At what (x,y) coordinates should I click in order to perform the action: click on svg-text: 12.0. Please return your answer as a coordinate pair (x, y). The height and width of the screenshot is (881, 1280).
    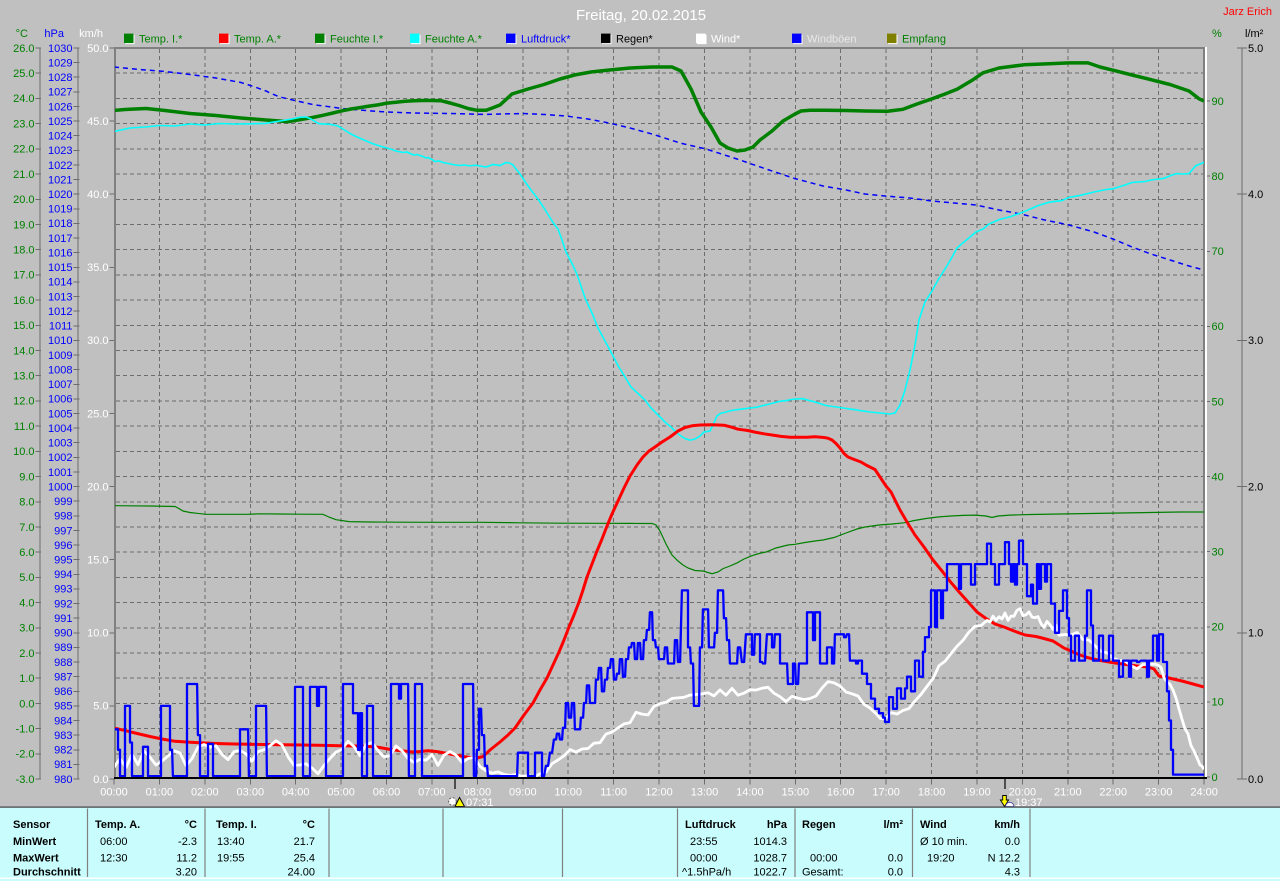
    Looking at the image, I should click on (23, 402).